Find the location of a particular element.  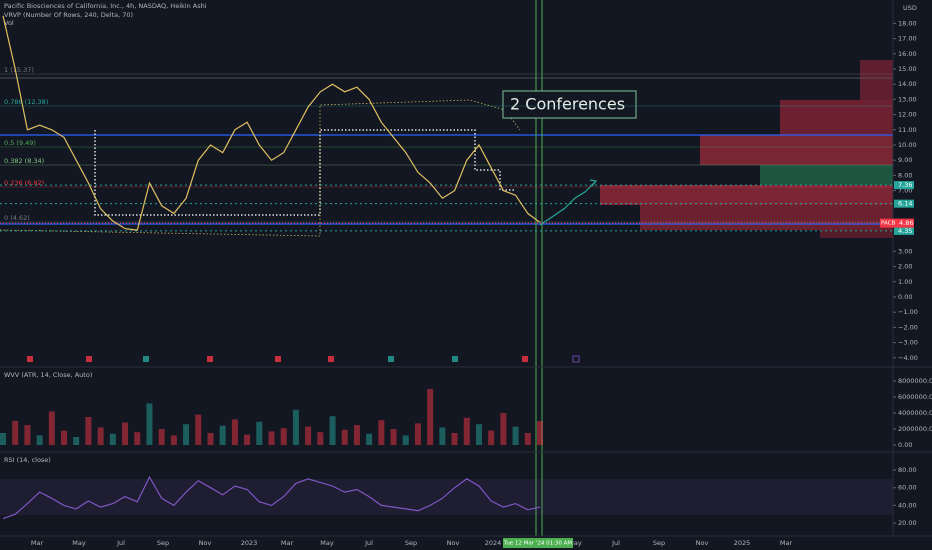

price-tick-label: 3.00 is located at coordinates (905, 251).